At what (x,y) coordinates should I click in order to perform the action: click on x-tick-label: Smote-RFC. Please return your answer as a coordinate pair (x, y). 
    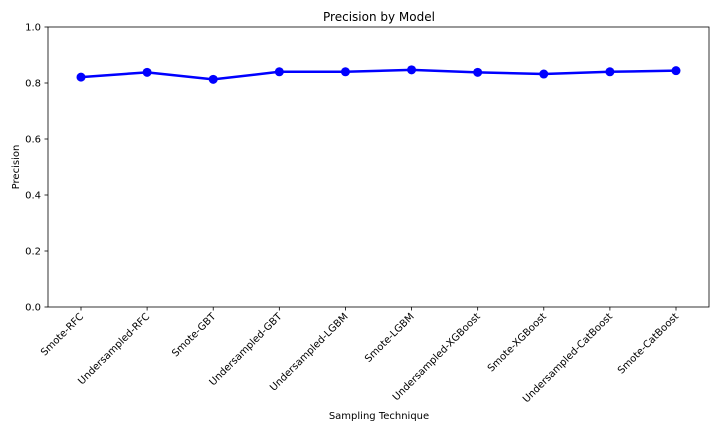
    Looking at the image, I should click on (62, 334).